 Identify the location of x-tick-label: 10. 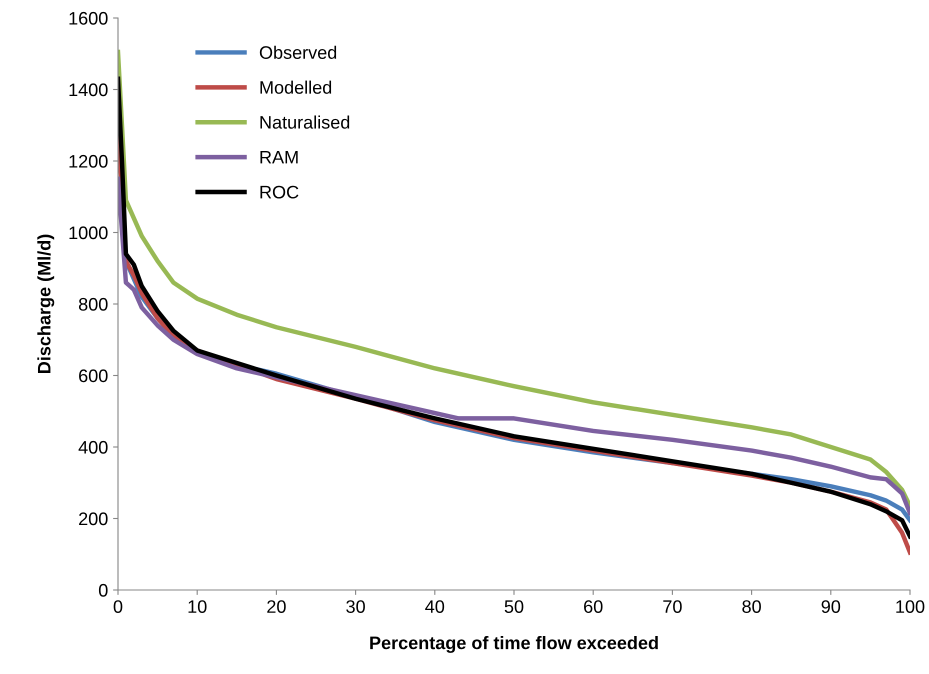
(197, 606).